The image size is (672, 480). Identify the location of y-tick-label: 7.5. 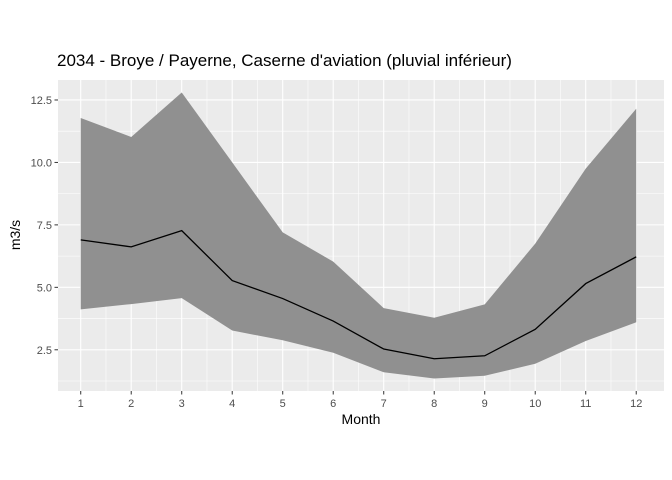
(44, 226).